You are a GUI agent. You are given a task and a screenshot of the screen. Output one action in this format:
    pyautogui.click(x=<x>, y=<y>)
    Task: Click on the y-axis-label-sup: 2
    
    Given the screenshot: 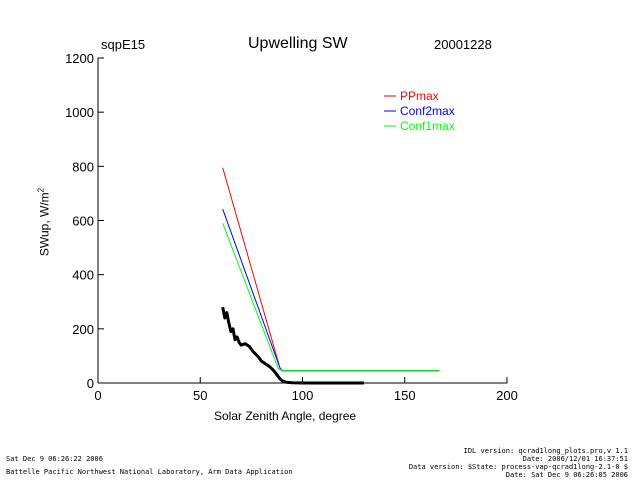 What is the action you would take?
    pyautogui.click(x=41, y=190)
    